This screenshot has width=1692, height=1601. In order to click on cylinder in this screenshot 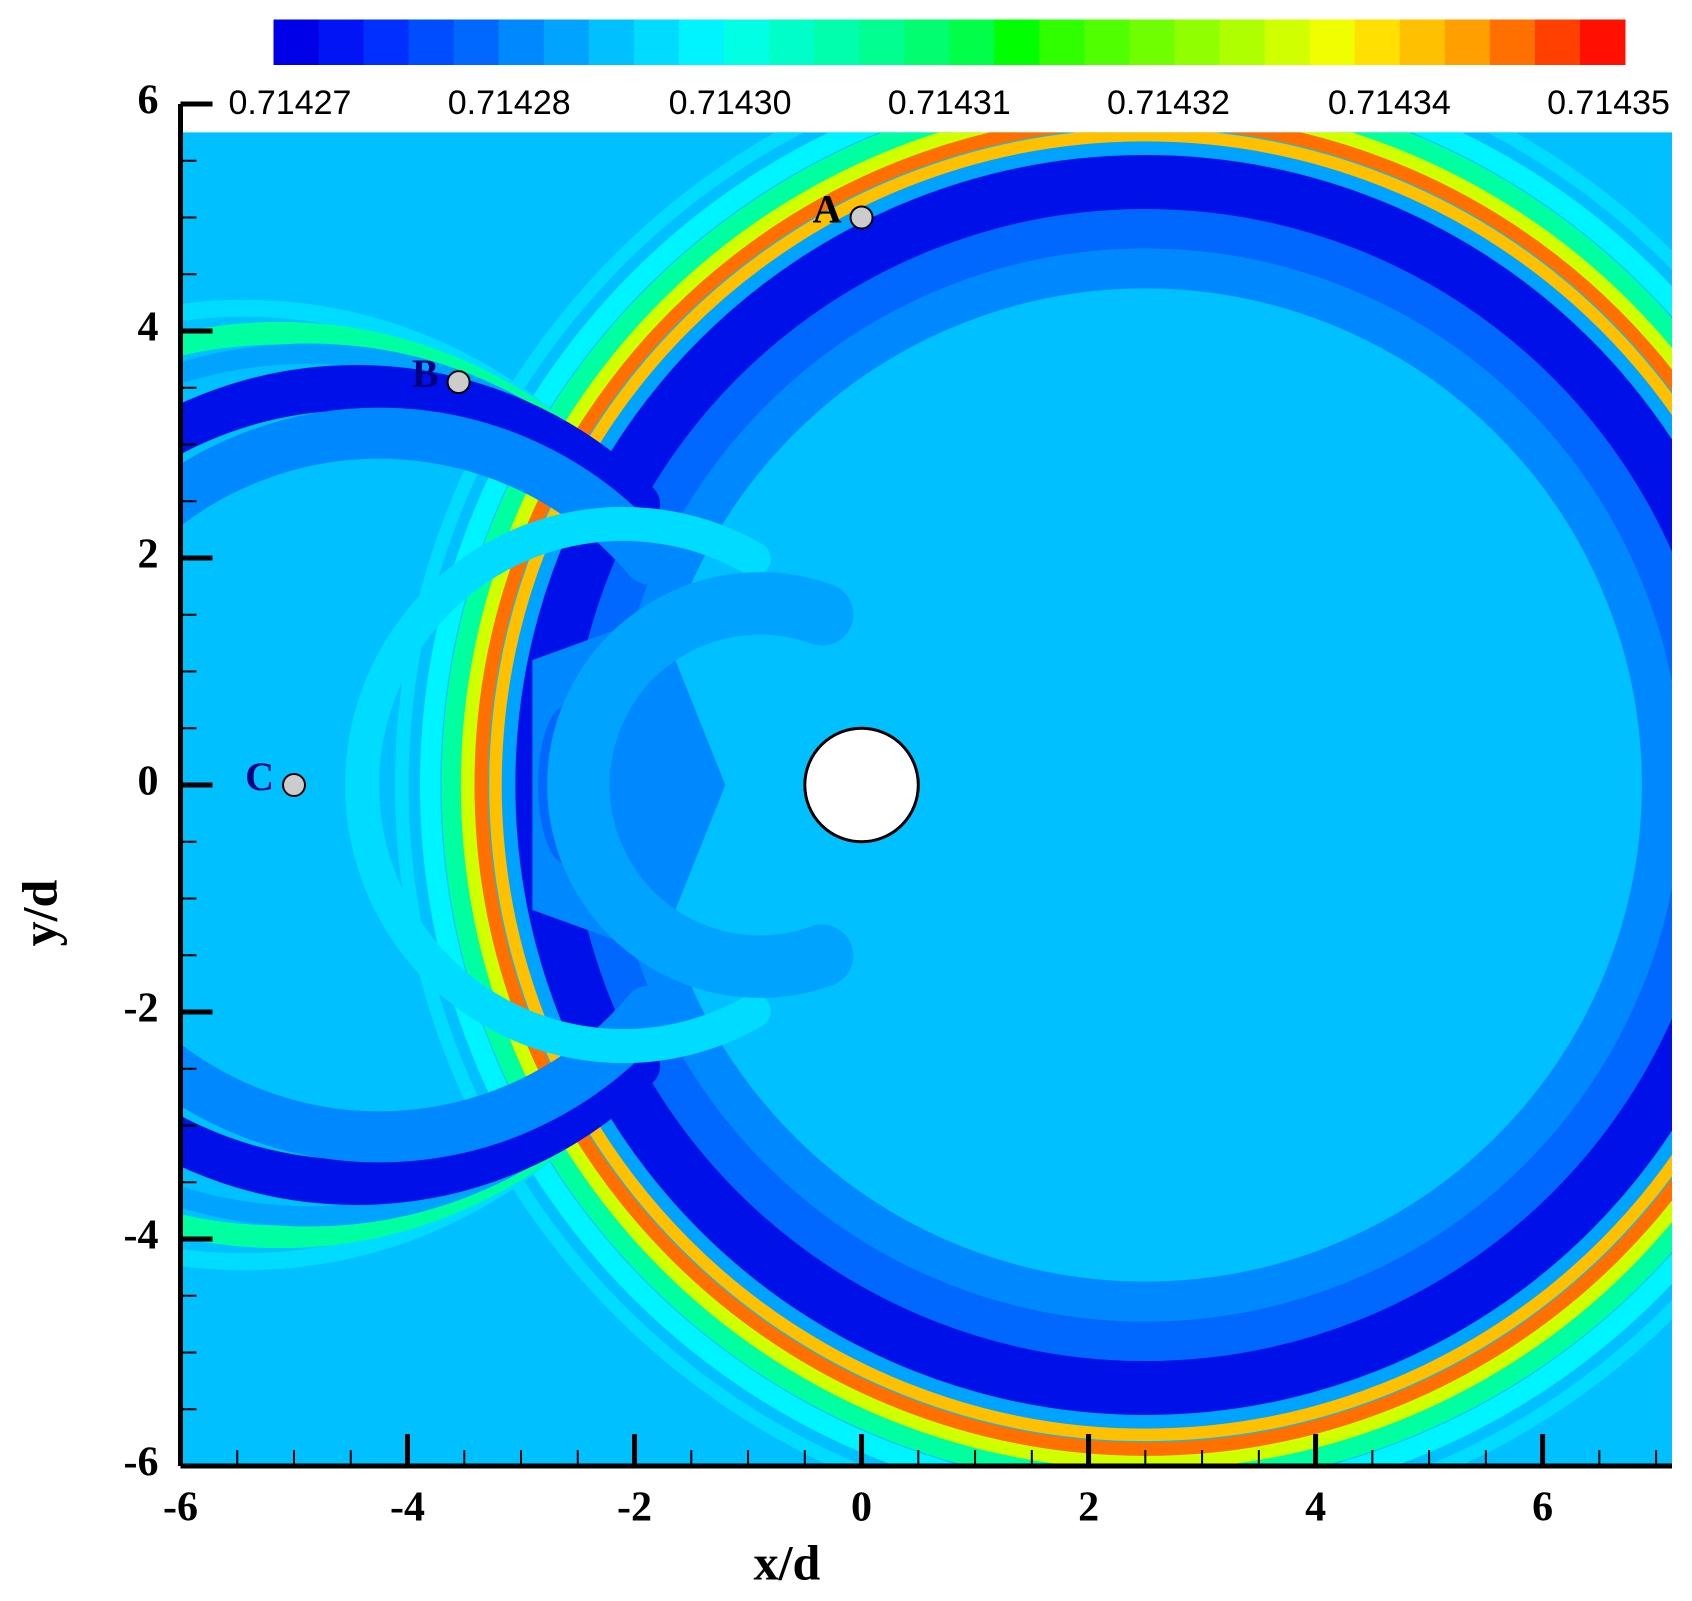, I will do `click(861, 785)`.